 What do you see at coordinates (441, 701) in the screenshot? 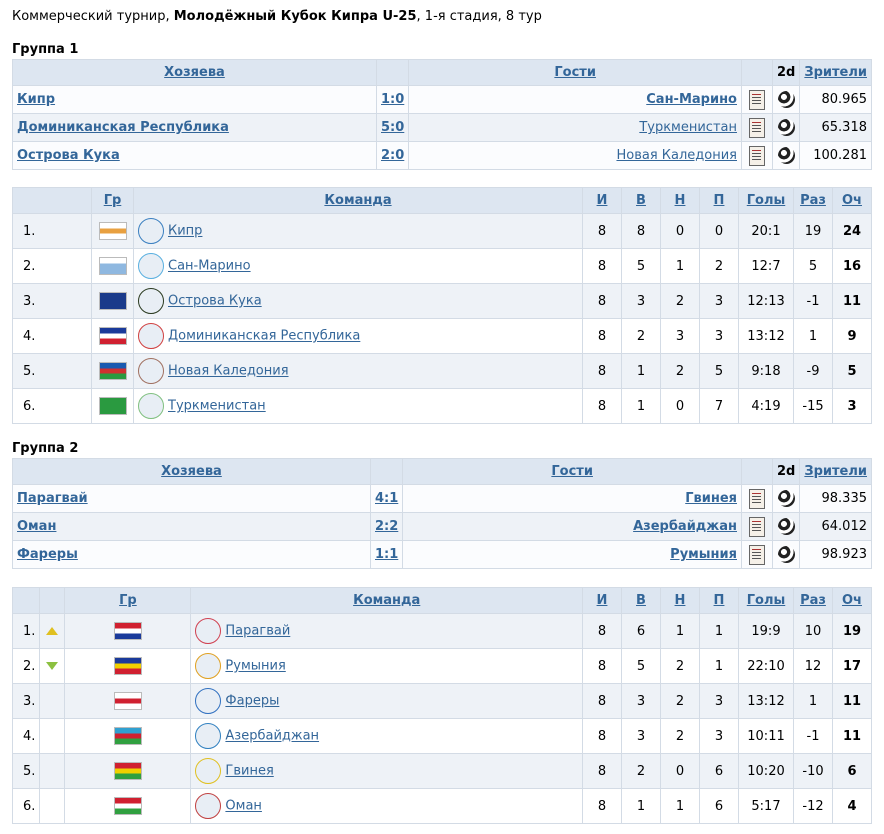
I see `standings-row: 3. Фареры 8 3 2 3 13:12 1 11` at bounding box center [441, 701].